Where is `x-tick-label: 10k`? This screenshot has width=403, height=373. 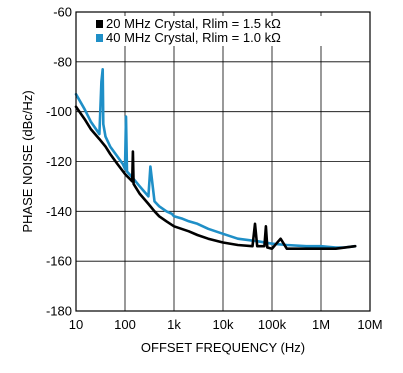 x-tick-label: 10k is located at coordinates (223, 324).